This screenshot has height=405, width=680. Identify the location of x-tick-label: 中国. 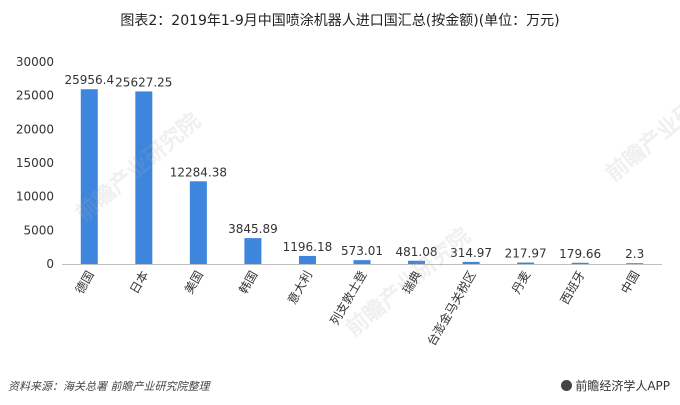
(629, 282).